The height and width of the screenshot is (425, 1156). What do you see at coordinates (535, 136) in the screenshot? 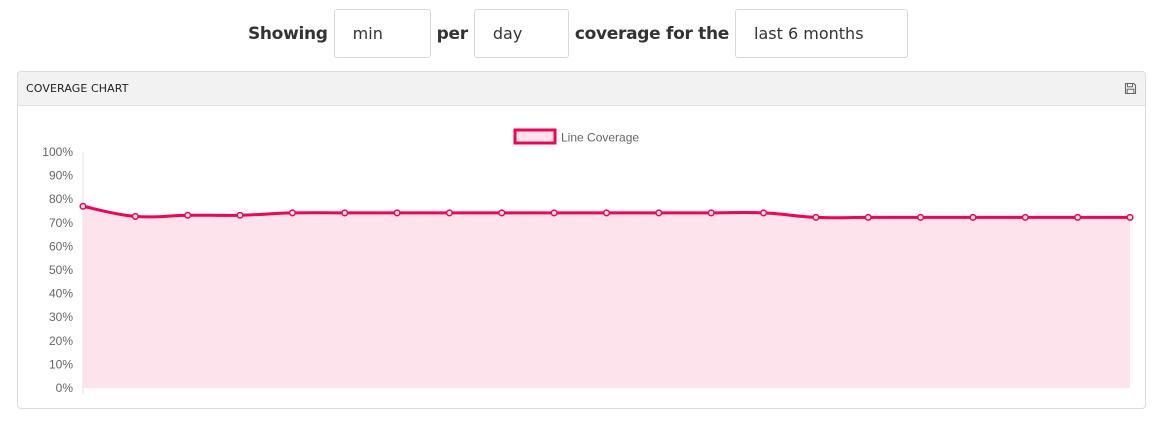
I see `legend-swatch` at bounding box center [535, 136].